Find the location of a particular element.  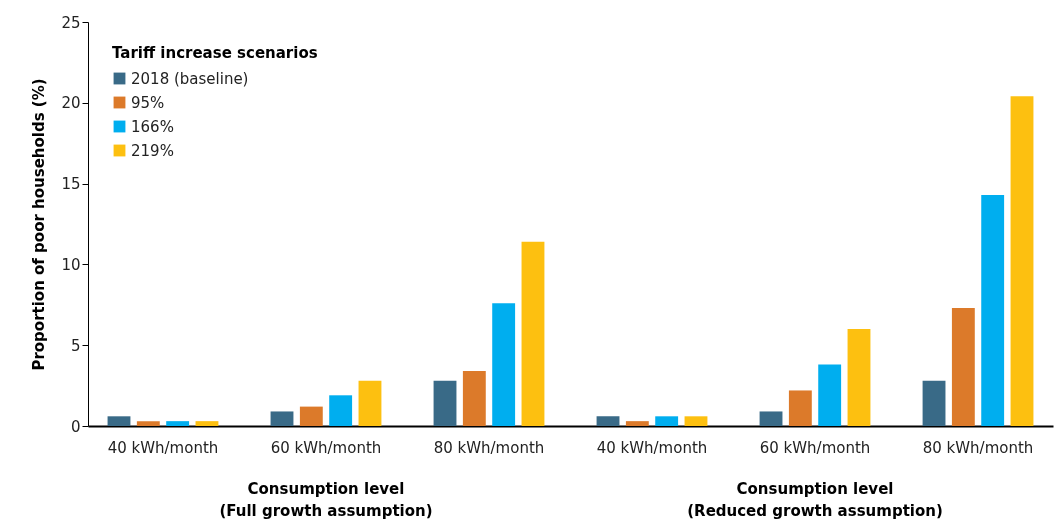

y-axis-title: Proportion of poor households (%) is located at coordinates (39, 224).